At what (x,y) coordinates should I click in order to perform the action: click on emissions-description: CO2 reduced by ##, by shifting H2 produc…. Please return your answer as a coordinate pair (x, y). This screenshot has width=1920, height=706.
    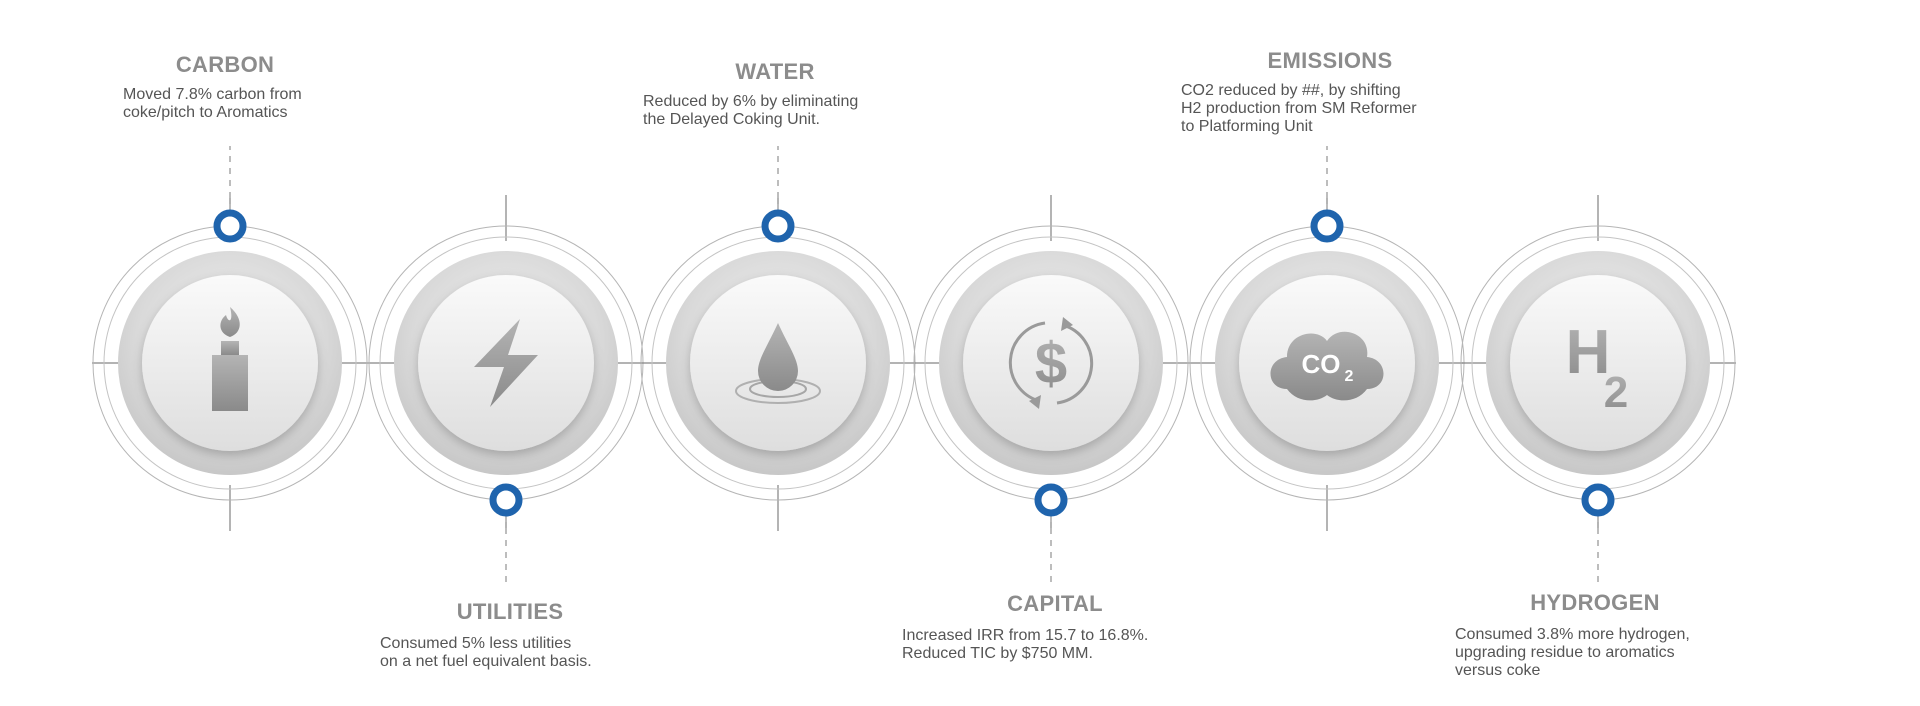
    Looking at the image, I should click on (1299, 108).